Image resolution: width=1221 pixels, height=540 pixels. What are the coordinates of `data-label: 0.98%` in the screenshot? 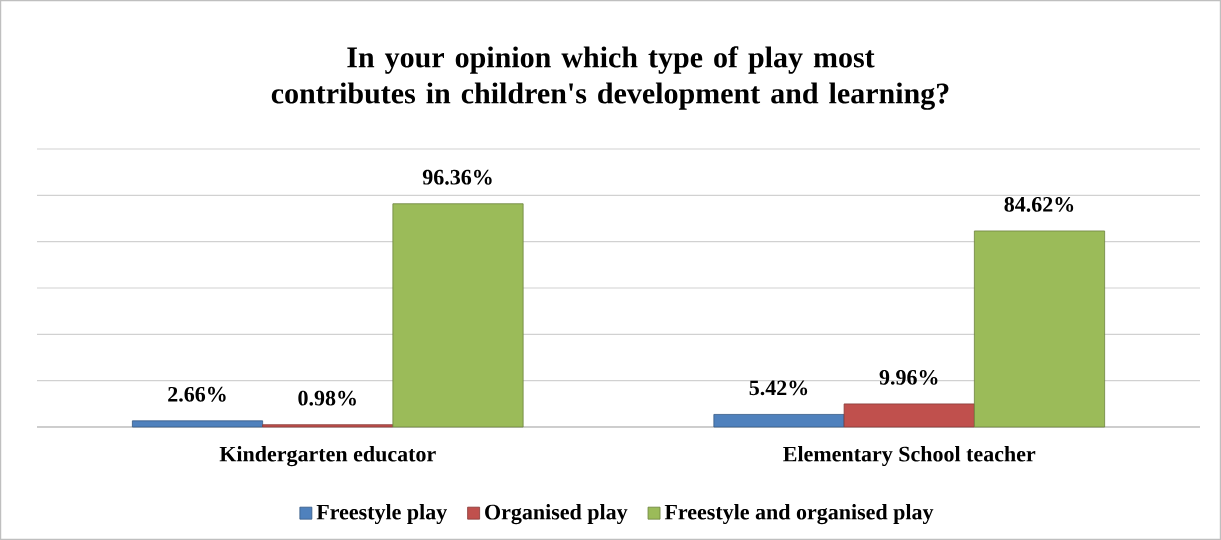 It's located at (327, 398).